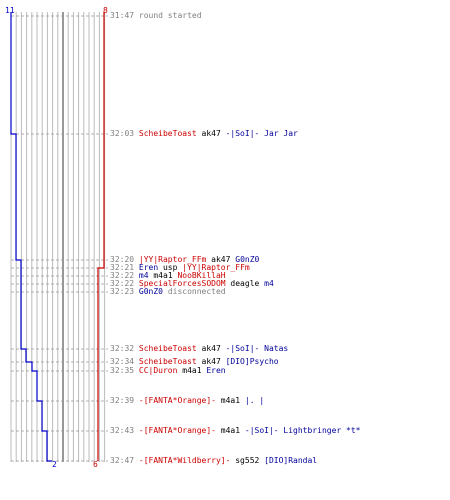  Describe the element at coordinates (302, 430) in the screenshot. I see `blue-player-name: -|SoI|- Lightbringer *t*` at that location.